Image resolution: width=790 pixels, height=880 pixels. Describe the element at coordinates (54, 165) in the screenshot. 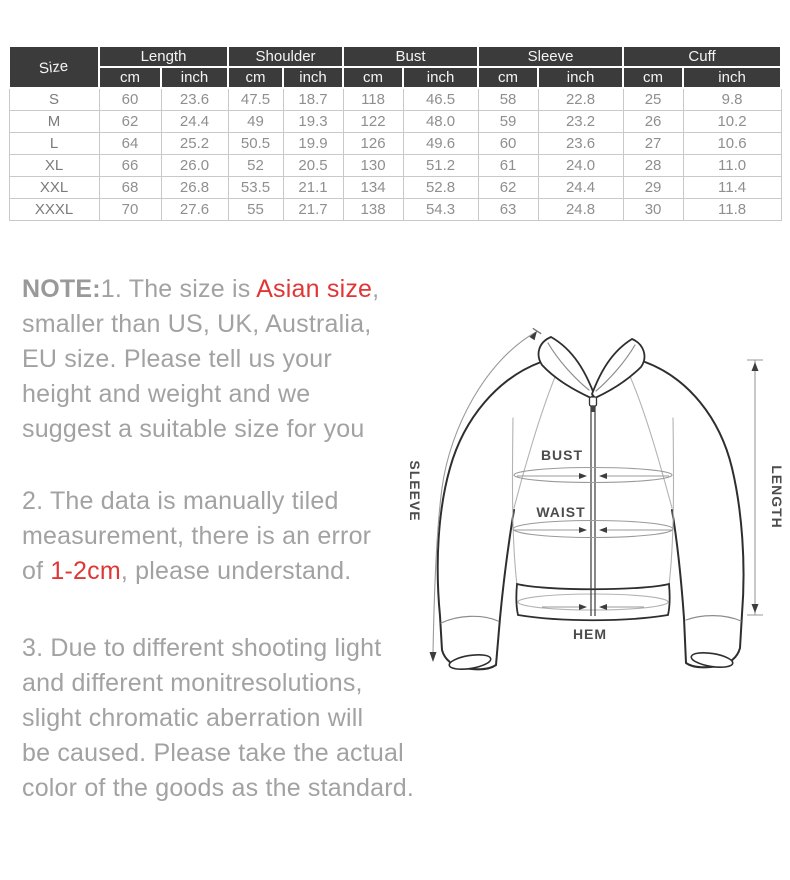

I see `size-value: XL` at that location.